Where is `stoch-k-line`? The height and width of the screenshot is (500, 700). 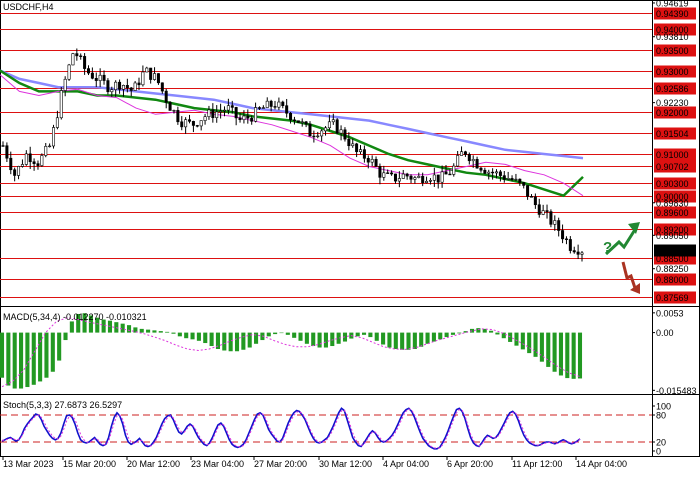
stoch-k-line is located at coordinates (291, 428).